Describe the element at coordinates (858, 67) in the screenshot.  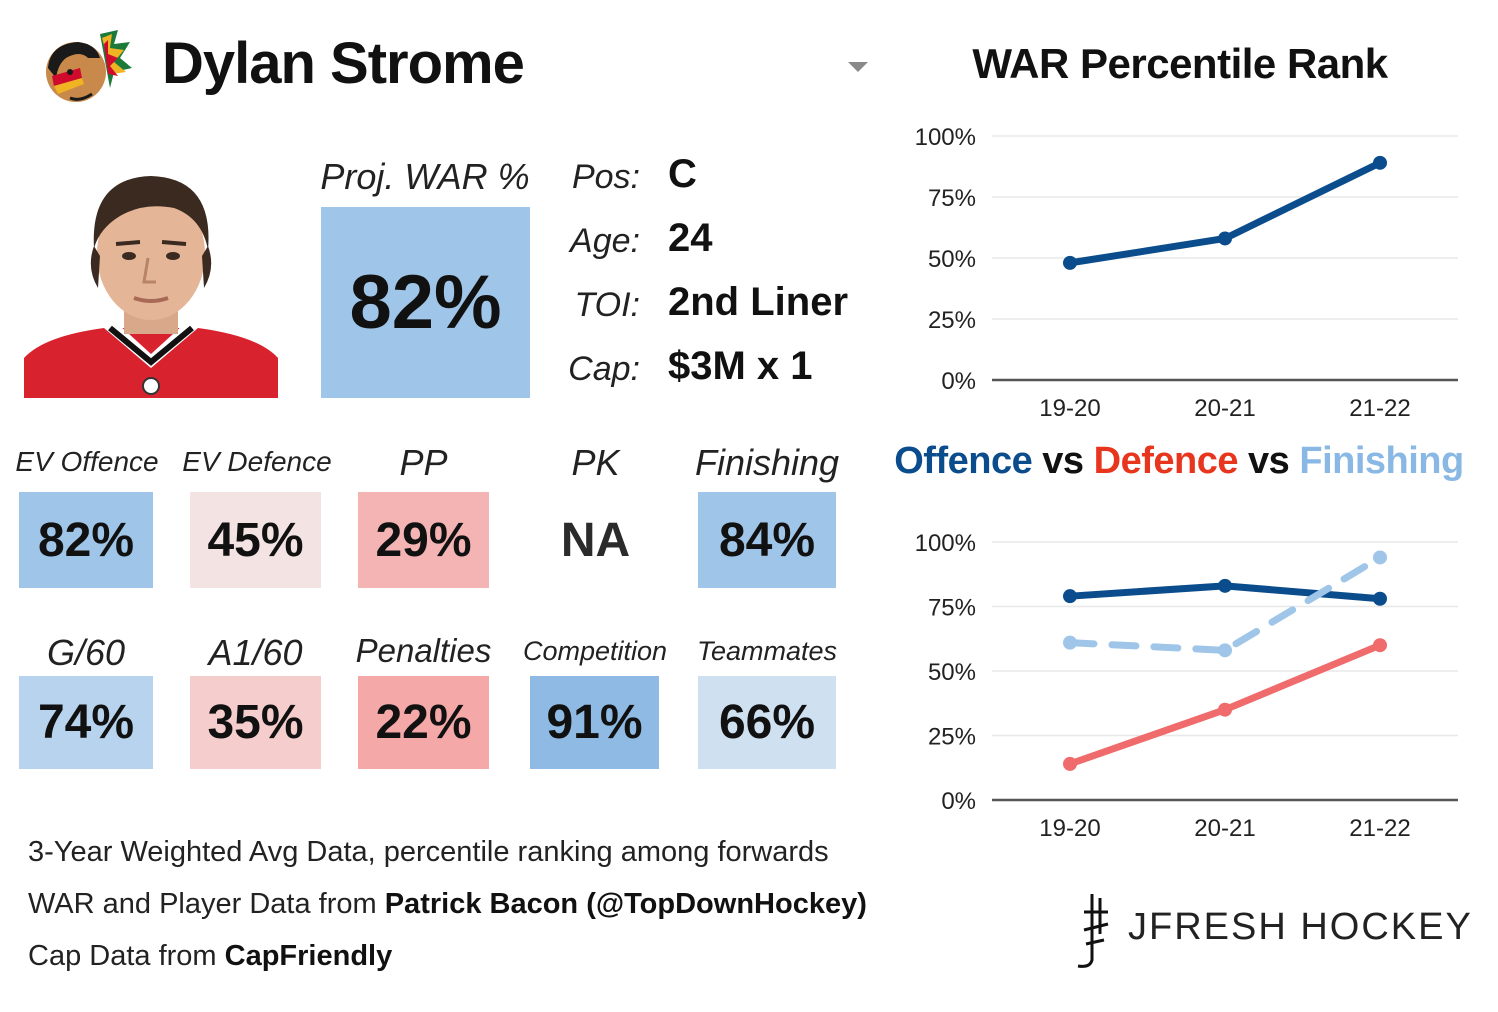
I see `chevron-down-icon` at that location.